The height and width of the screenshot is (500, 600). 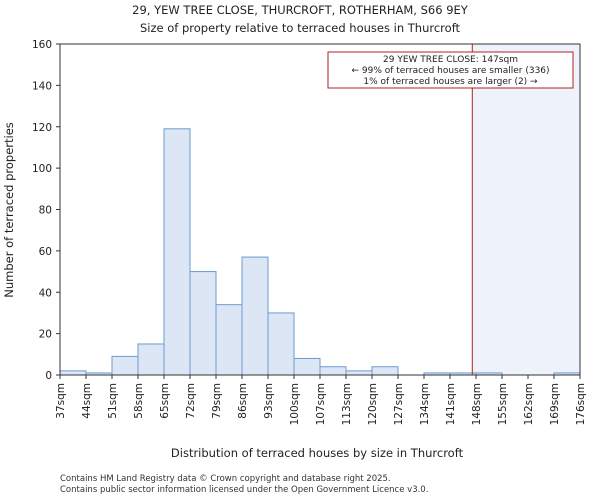 I want to click on y-tick-label: 120, so click(x=42, y=128).